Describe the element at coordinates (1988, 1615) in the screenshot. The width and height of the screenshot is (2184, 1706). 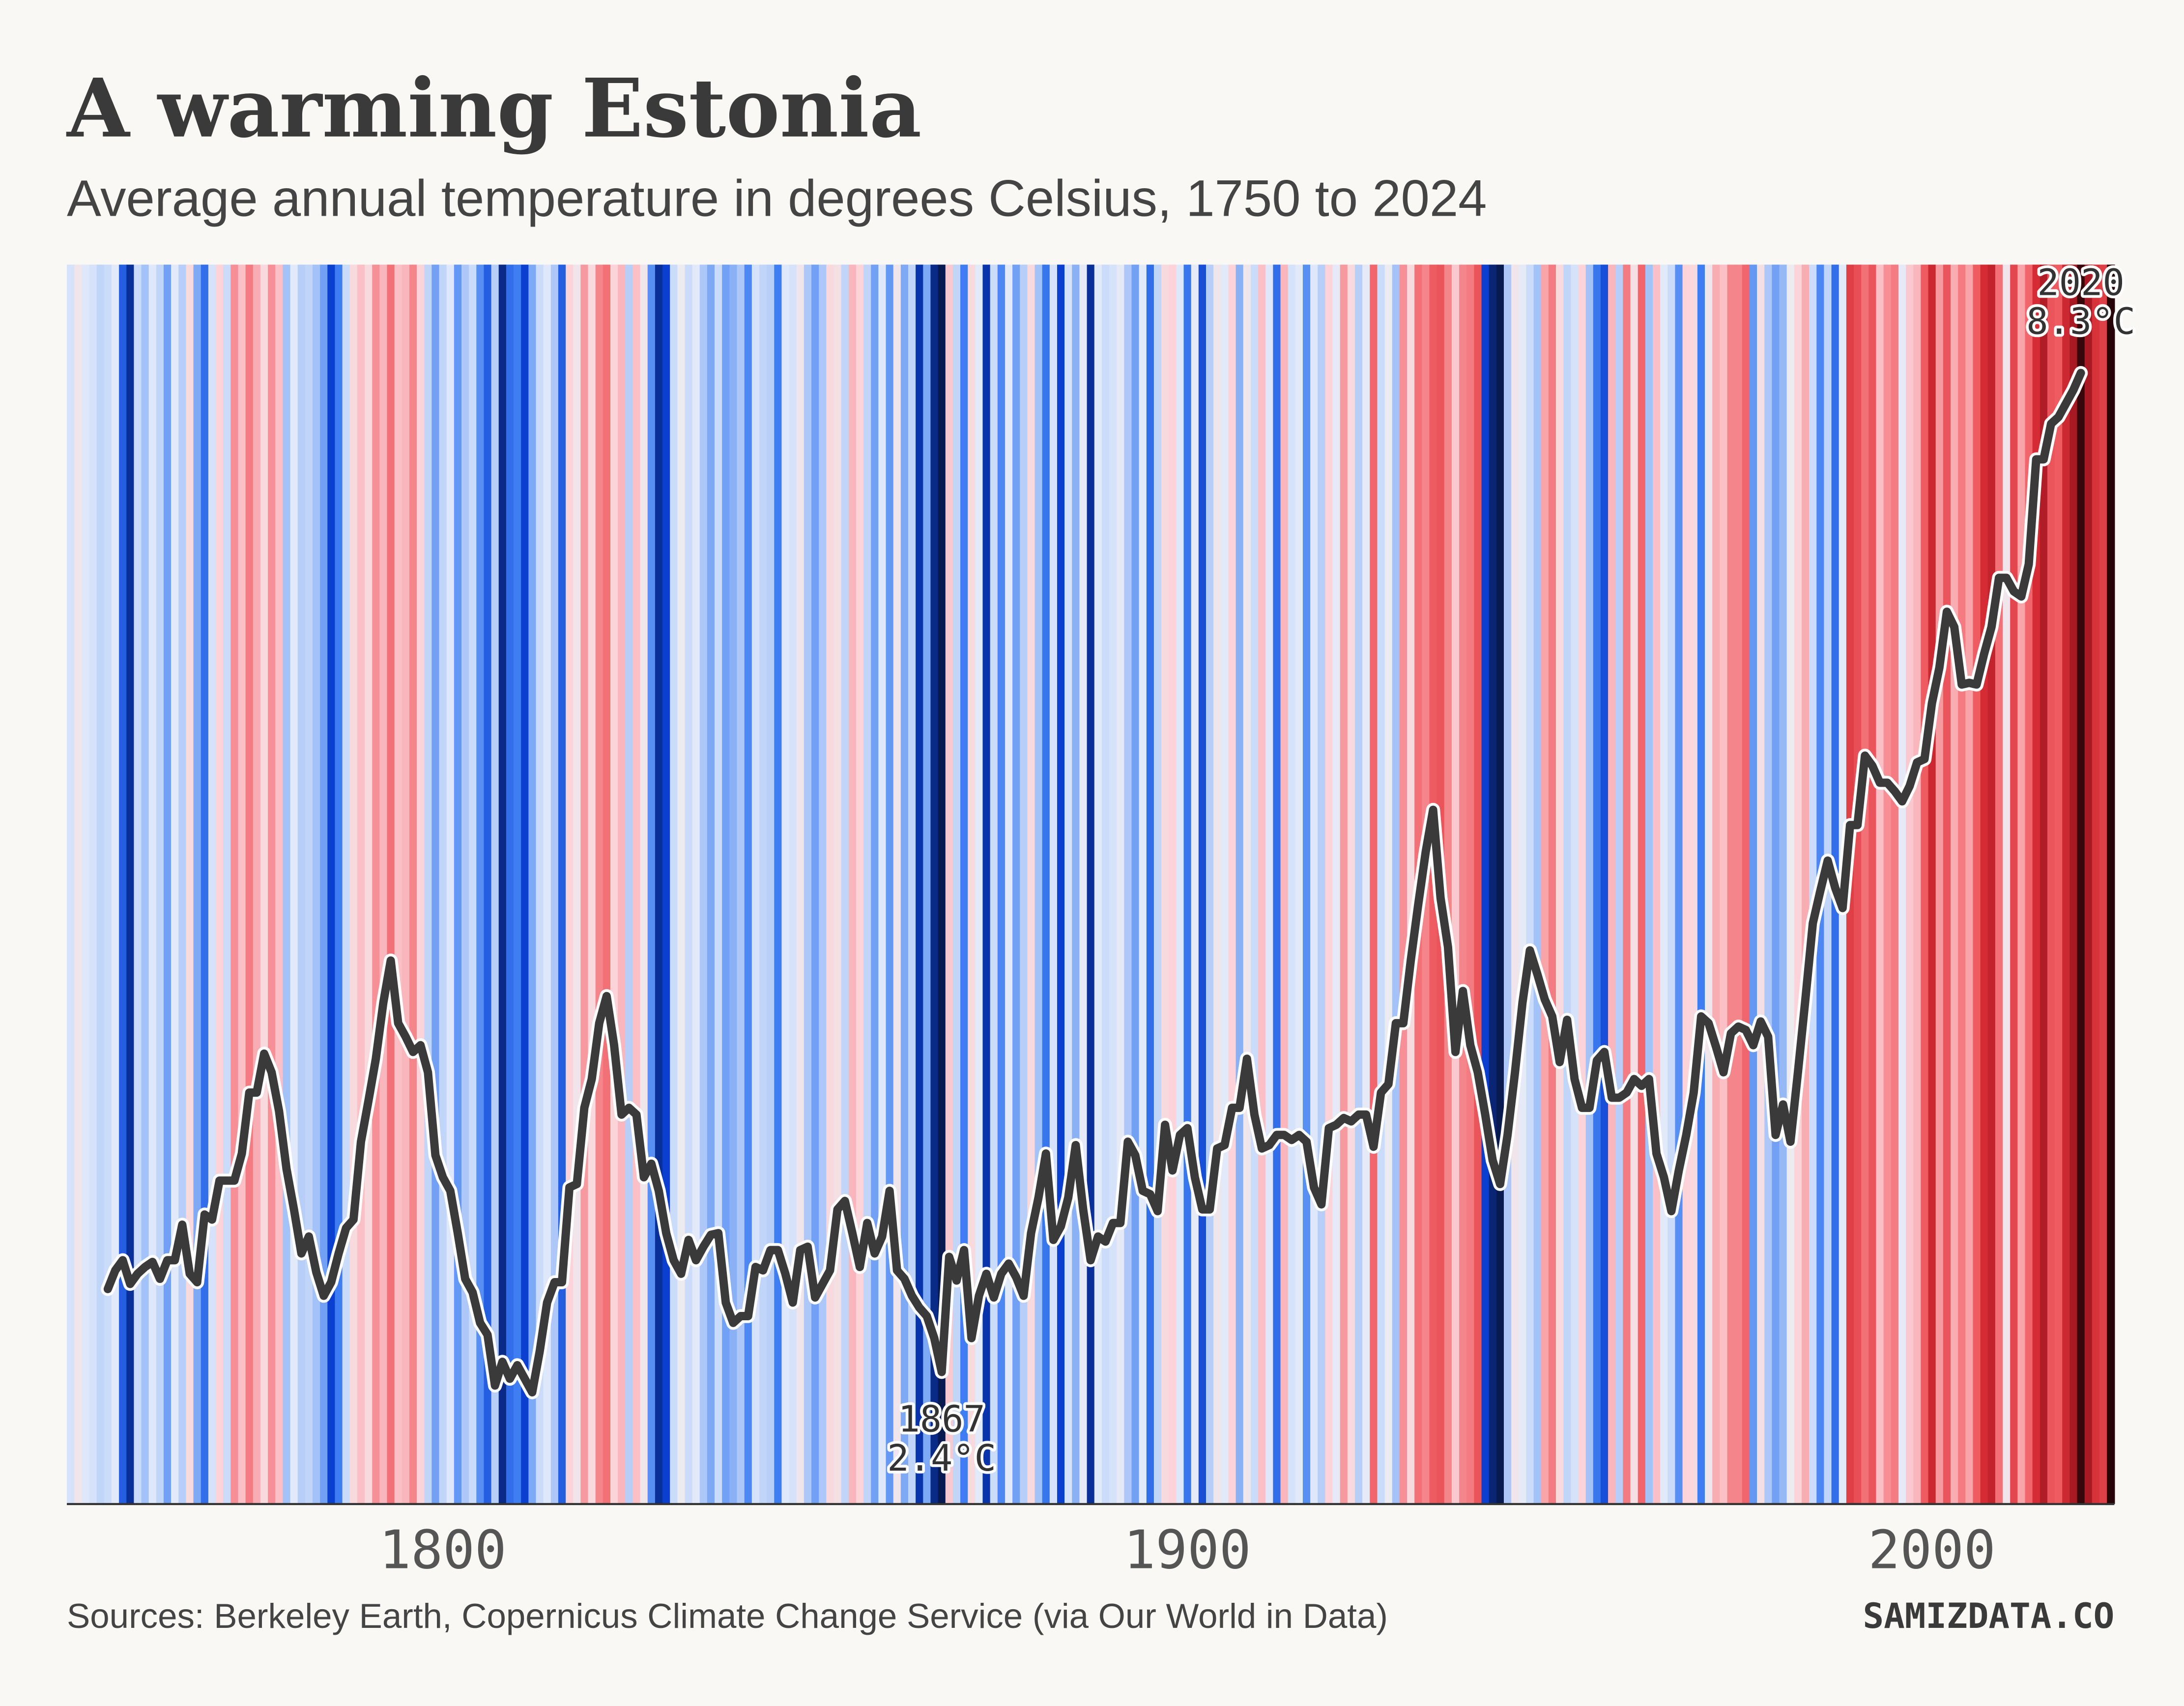
I see `brand: SAMIZDATA.CO` at that location.